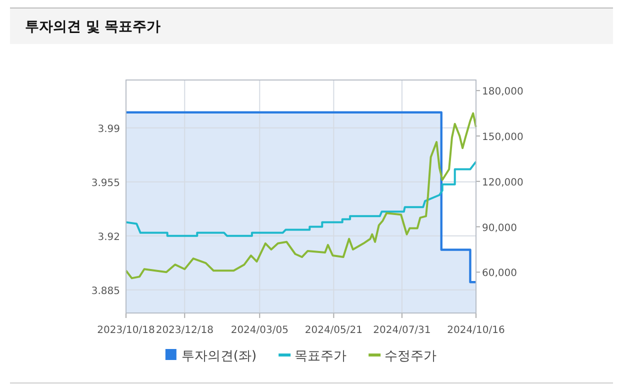 The image size is (623, 390). What do you see at coordinates (185, 330) in the screenshot?
I see `x-tick-label: 2023/12/18` at bounding box center [185, 330].